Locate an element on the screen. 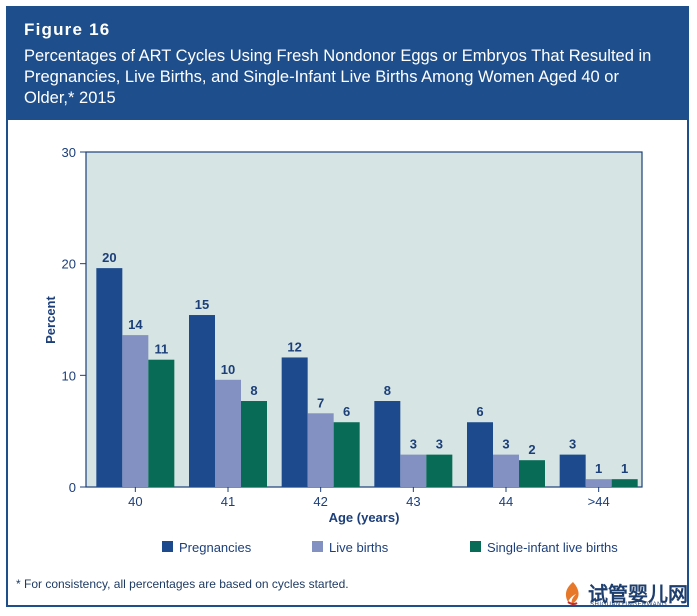 This screenshot has width=697, height=616. x-axis-title: Age (years) is located at coordinates (364, 517).